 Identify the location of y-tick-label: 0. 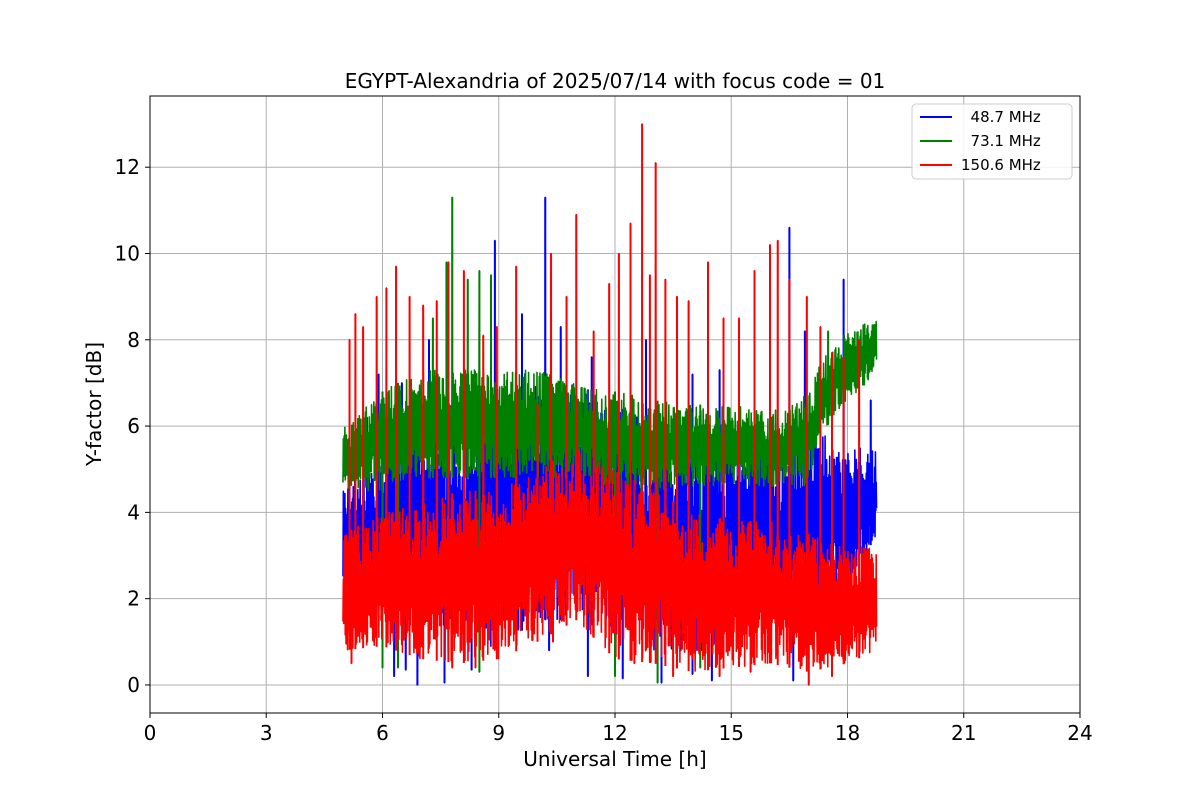
(133, 685).